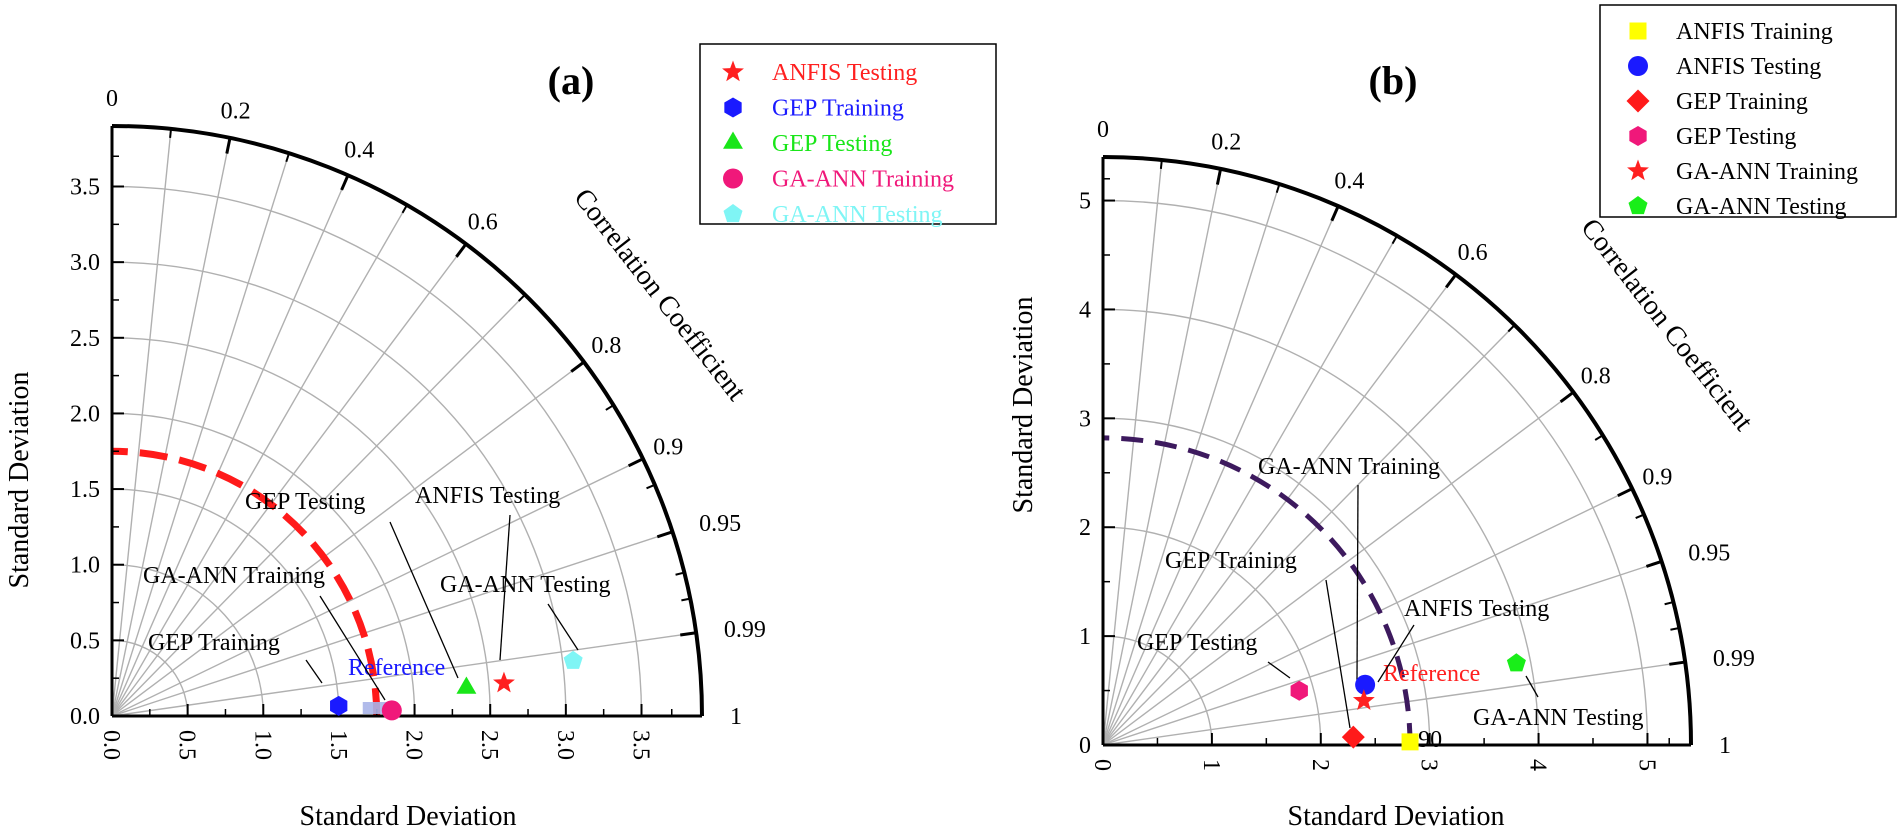  What do you see at coordinates (832, 144) in the screenshot?
I see `legend-label-gep-testing: GEP Testing` at bounding box center [832, 144].